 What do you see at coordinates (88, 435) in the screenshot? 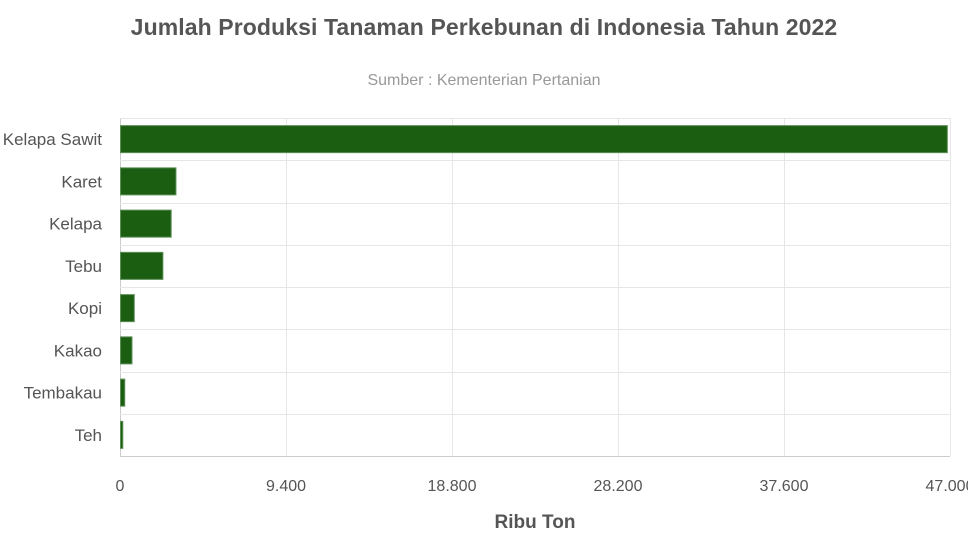
I see `category-label: Teh` at bounding box center [88, 435].